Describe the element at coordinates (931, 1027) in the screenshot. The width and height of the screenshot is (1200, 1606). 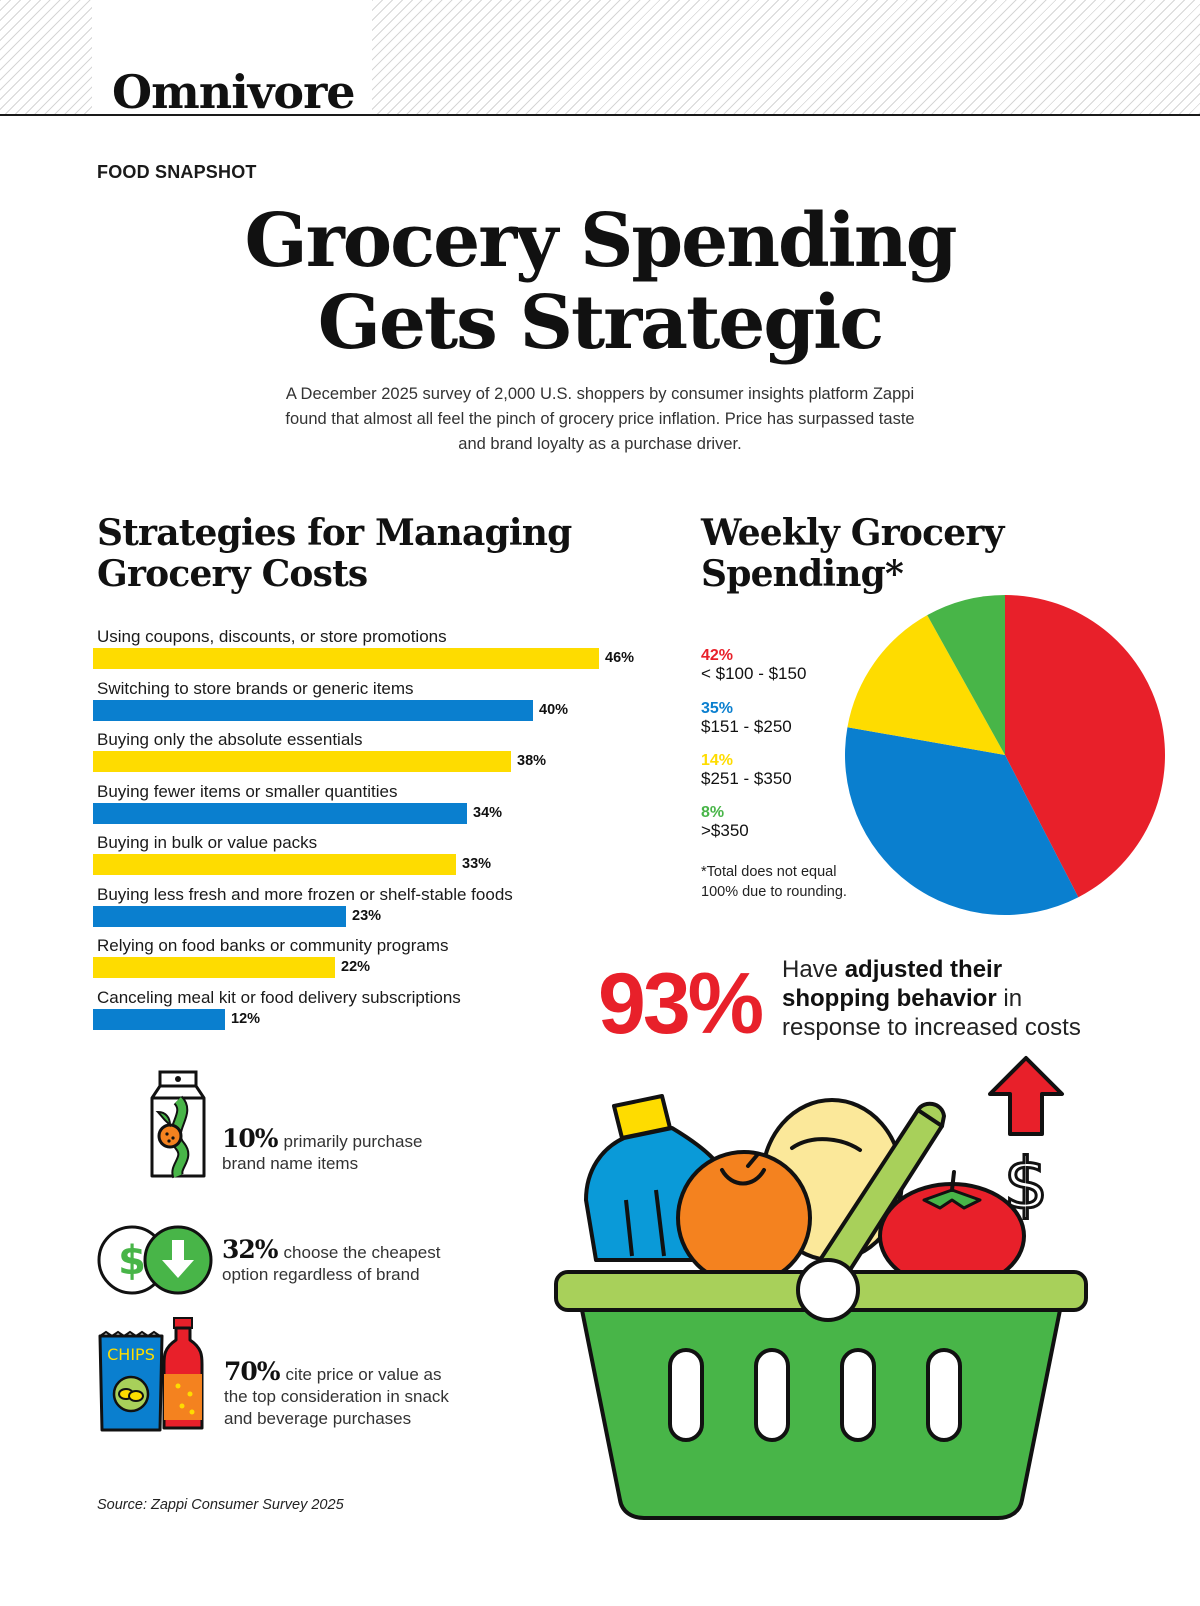
I see `callout-text-3: response to increased costs` at that location.